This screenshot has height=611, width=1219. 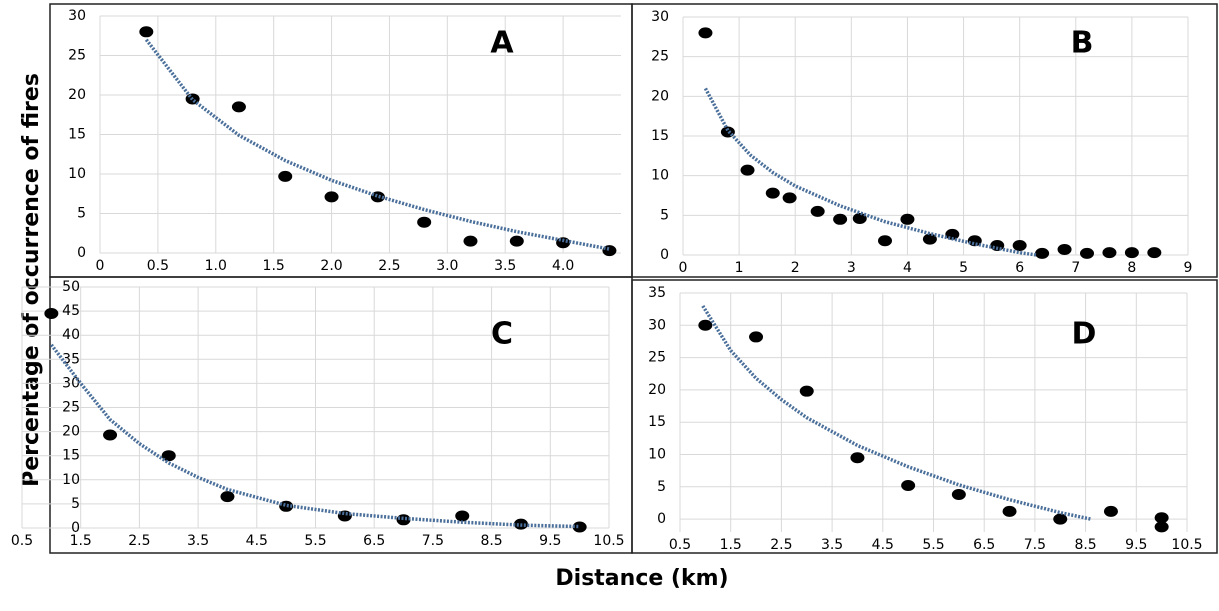 What do you see at coordinates (71, 287) in the screenshot?
I see `y-tick-label: 50` at bounding box center [71, 287].